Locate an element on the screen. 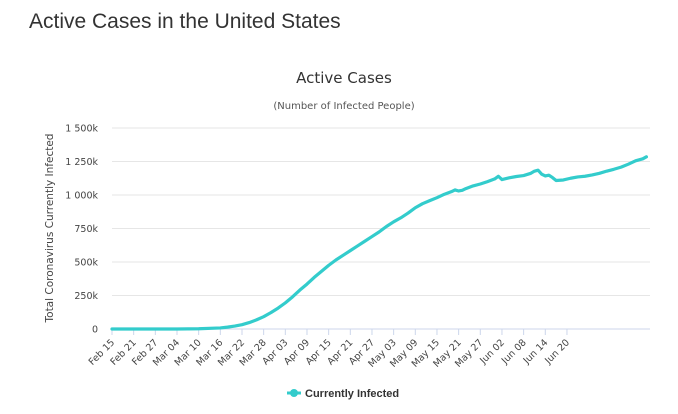  y-axis-label: Total Coronavirus Currently Infected is located at coordinates (50, 229).